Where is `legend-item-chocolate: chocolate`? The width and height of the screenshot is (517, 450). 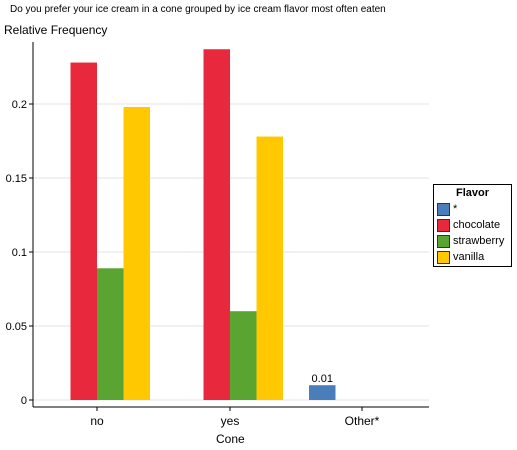
legend-item-chocolate: chocolate is located at coordinates (474, 225).